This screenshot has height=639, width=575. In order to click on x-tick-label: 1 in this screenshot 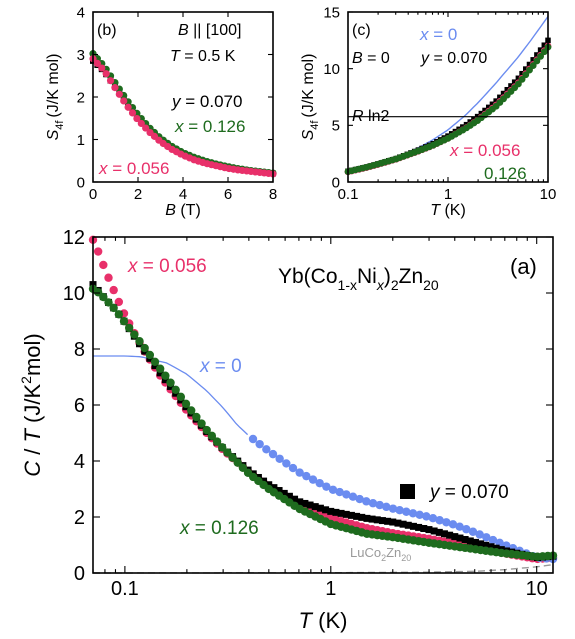, I will do `click(448, 194)`.